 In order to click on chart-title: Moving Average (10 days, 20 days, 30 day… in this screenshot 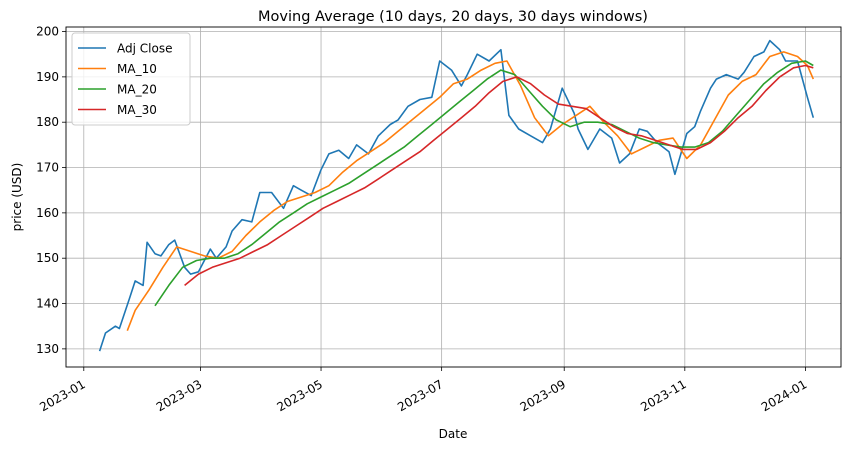, I will do `click(453, 17)`.